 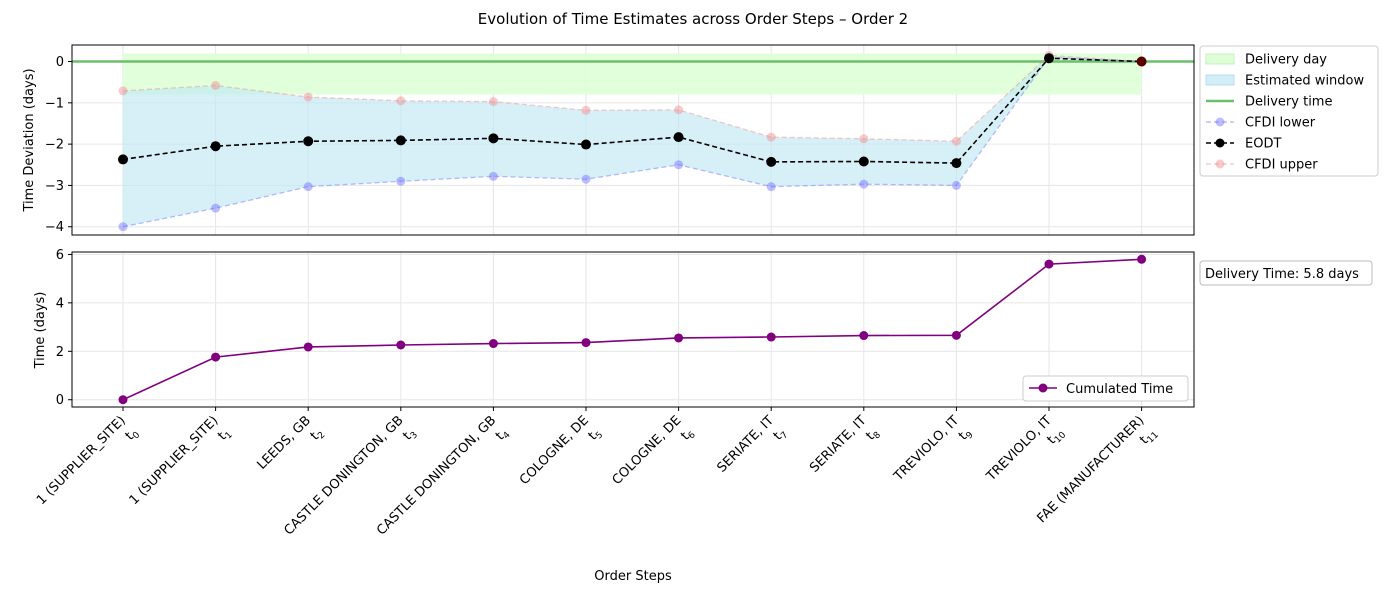 I want to click on x-step-label: t8, so click(x=873, y=435).